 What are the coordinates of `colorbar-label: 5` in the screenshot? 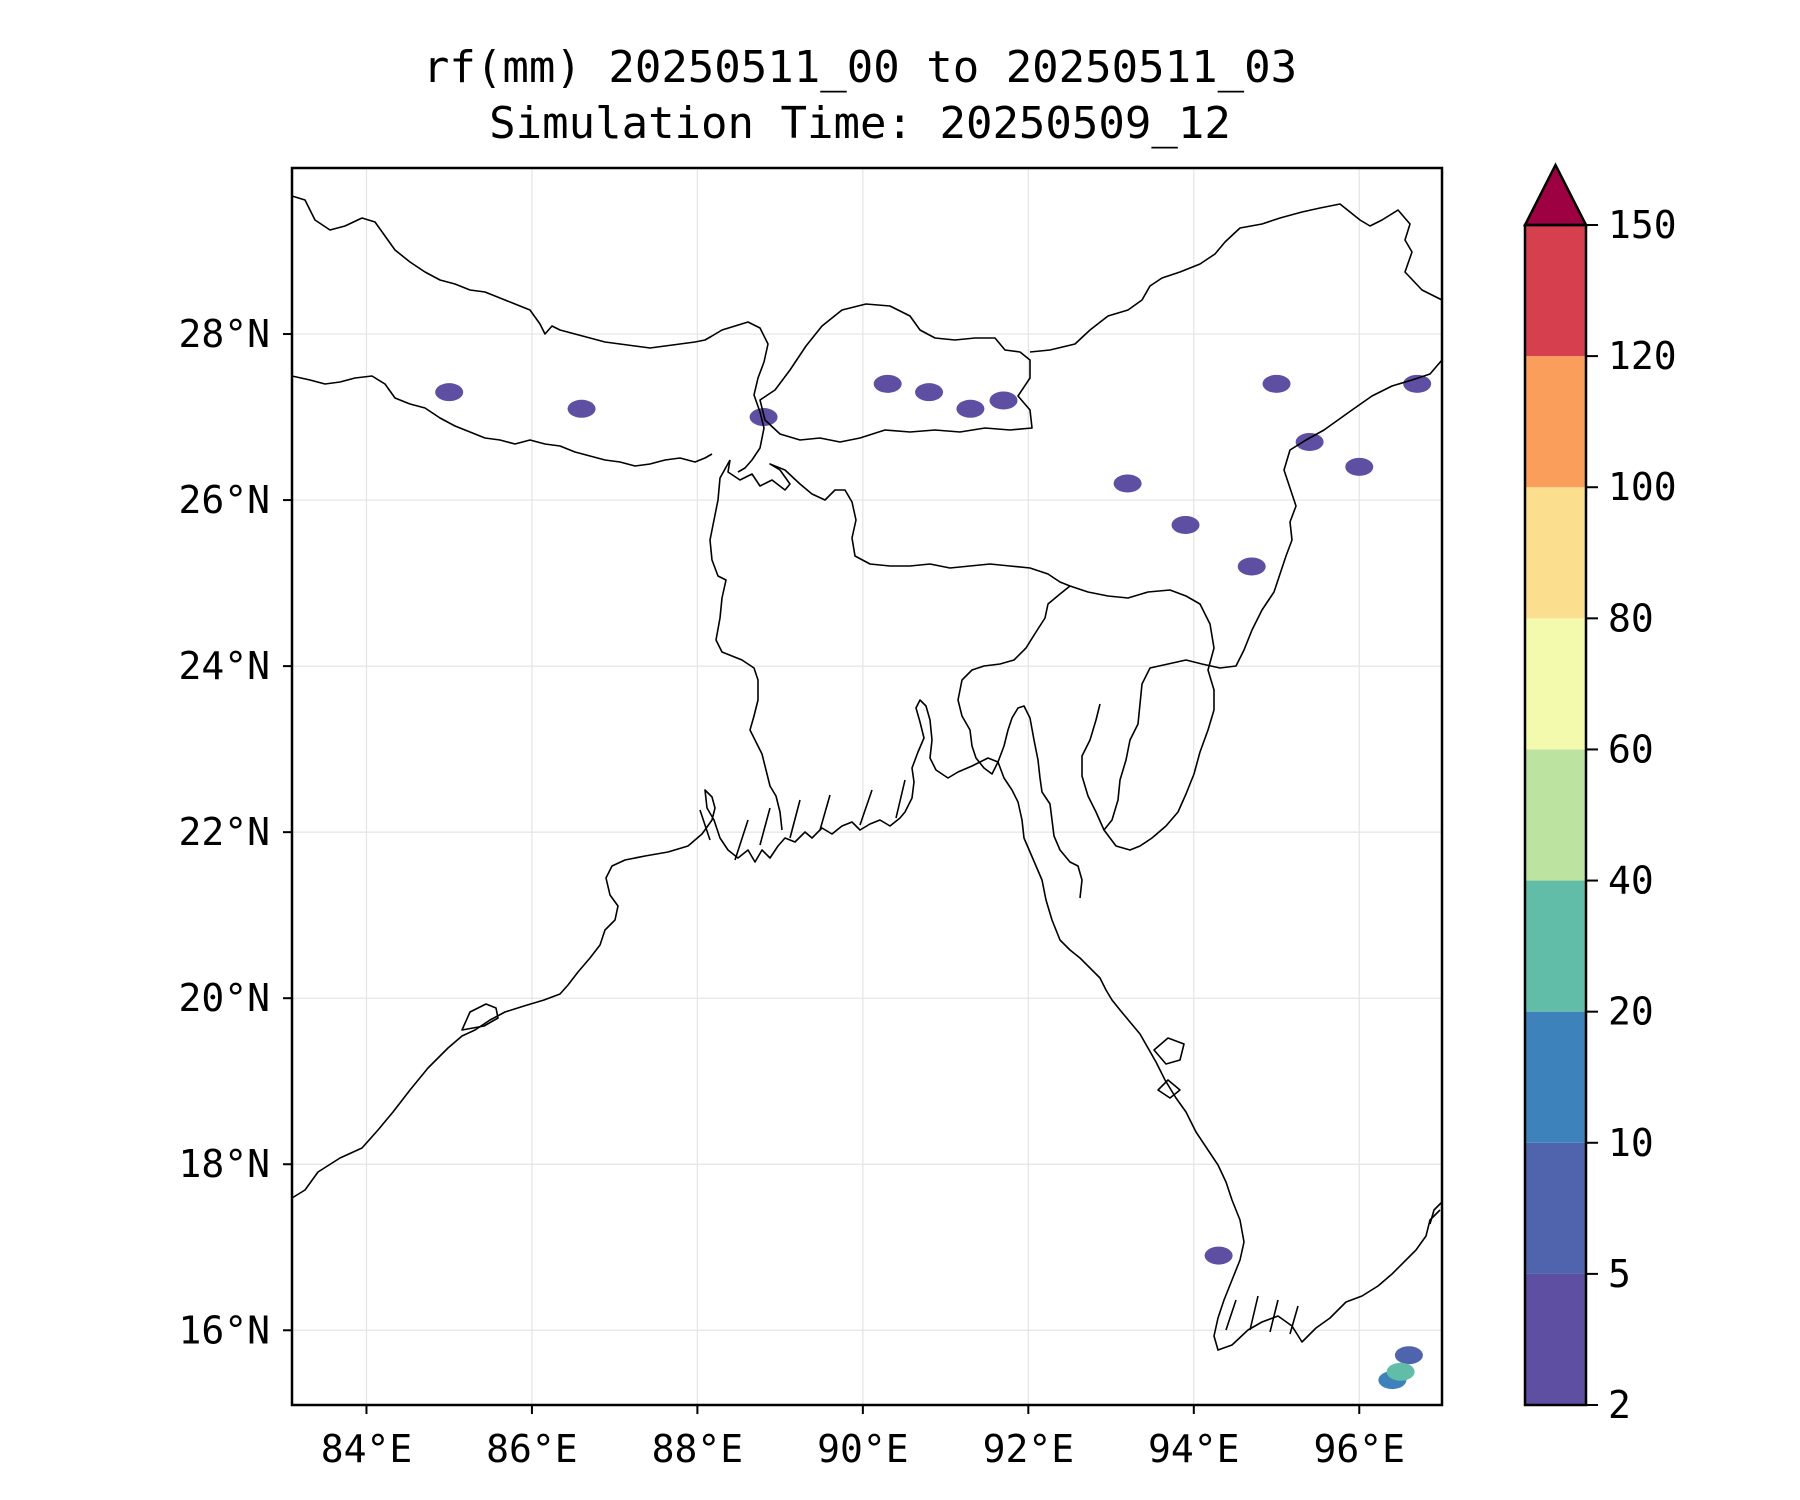 It's located at (1619, 1274).